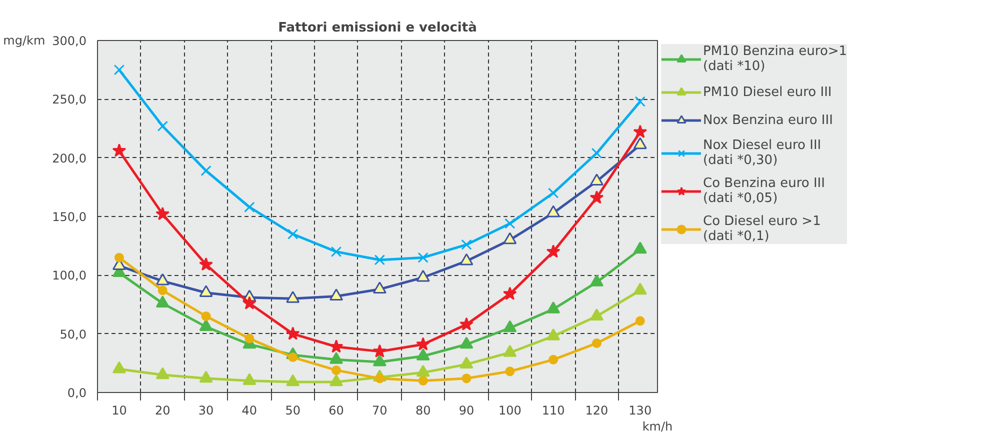  What do you see at coordinates (377, 28) in the screenshot?
I see `chart-title: Fattori emissioni e velocità` at bounding box center [377, 28].